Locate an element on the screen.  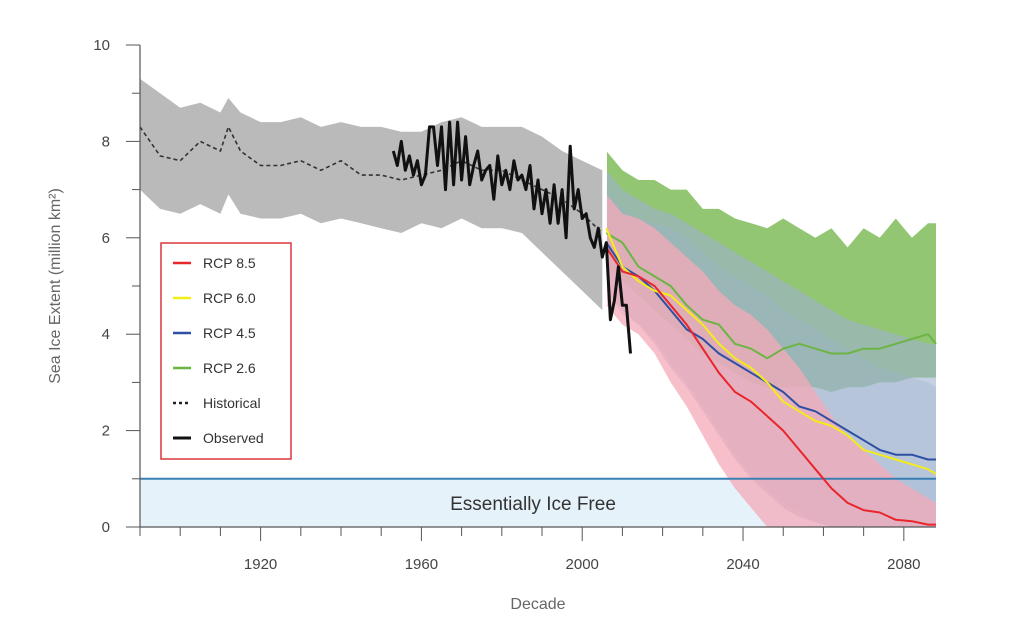
legend-label: Observed is located at coordinates (233, 438).